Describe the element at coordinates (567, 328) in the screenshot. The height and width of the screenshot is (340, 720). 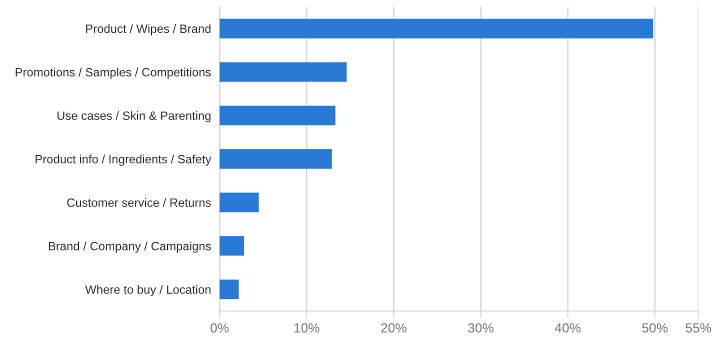
I see `x-tick-label: 40%` at that location.